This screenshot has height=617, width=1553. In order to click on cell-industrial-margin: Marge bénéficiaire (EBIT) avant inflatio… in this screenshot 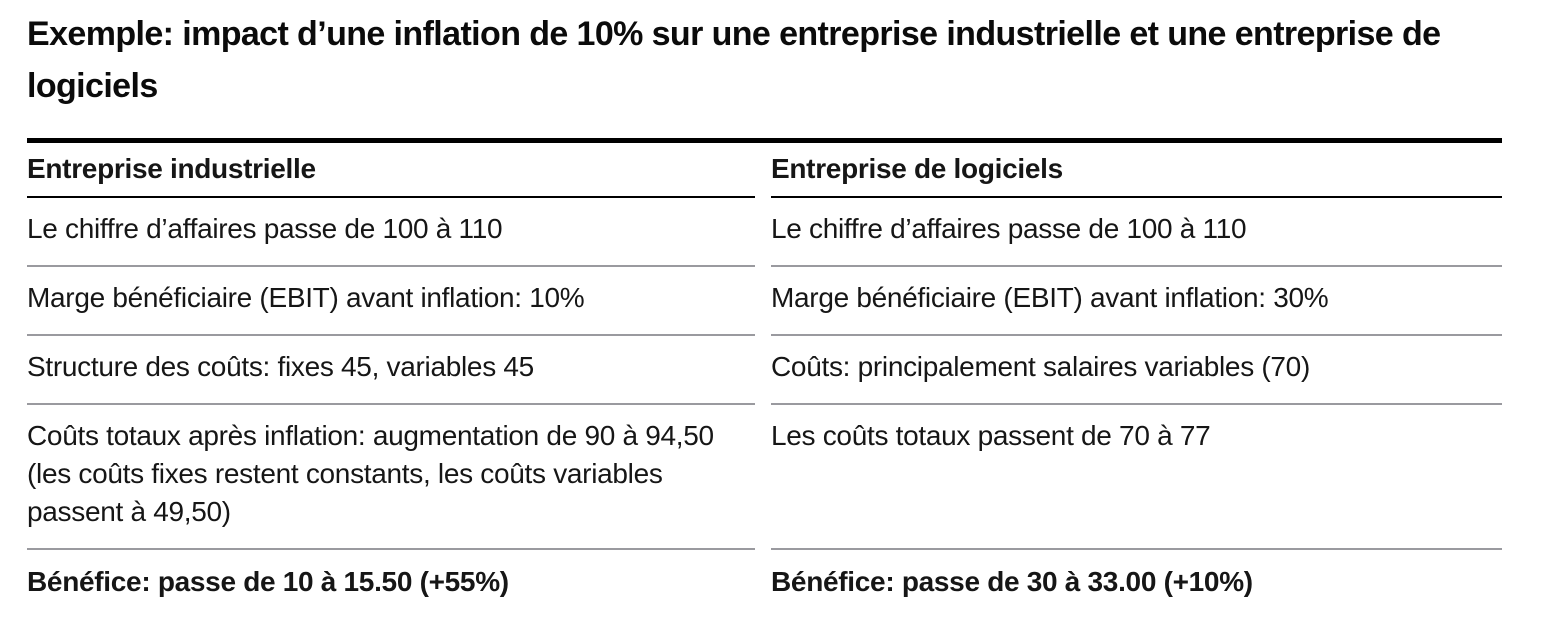, I will do `click(391, 301)`.